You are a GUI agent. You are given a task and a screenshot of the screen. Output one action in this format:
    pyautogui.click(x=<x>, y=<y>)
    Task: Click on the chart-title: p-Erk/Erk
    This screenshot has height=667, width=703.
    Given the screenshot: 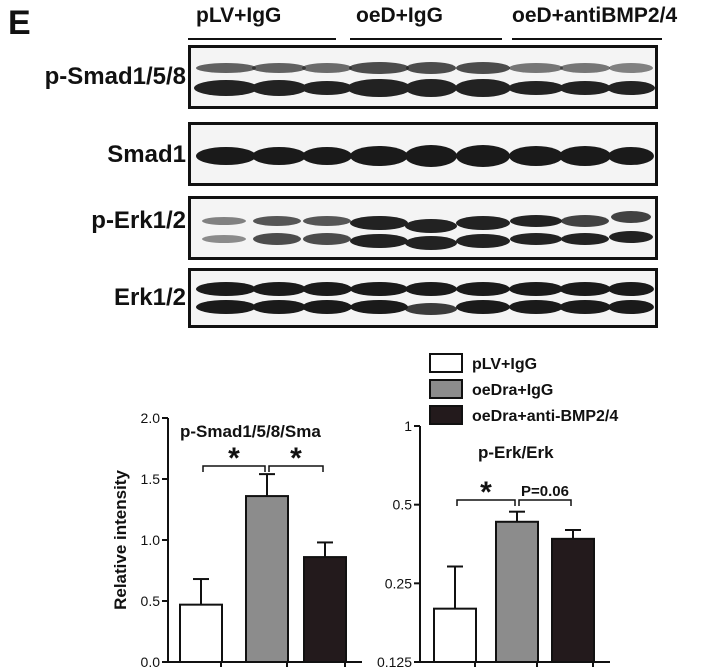 What is the action you would take?
    pyautogui.click(x=516, y=452)
    